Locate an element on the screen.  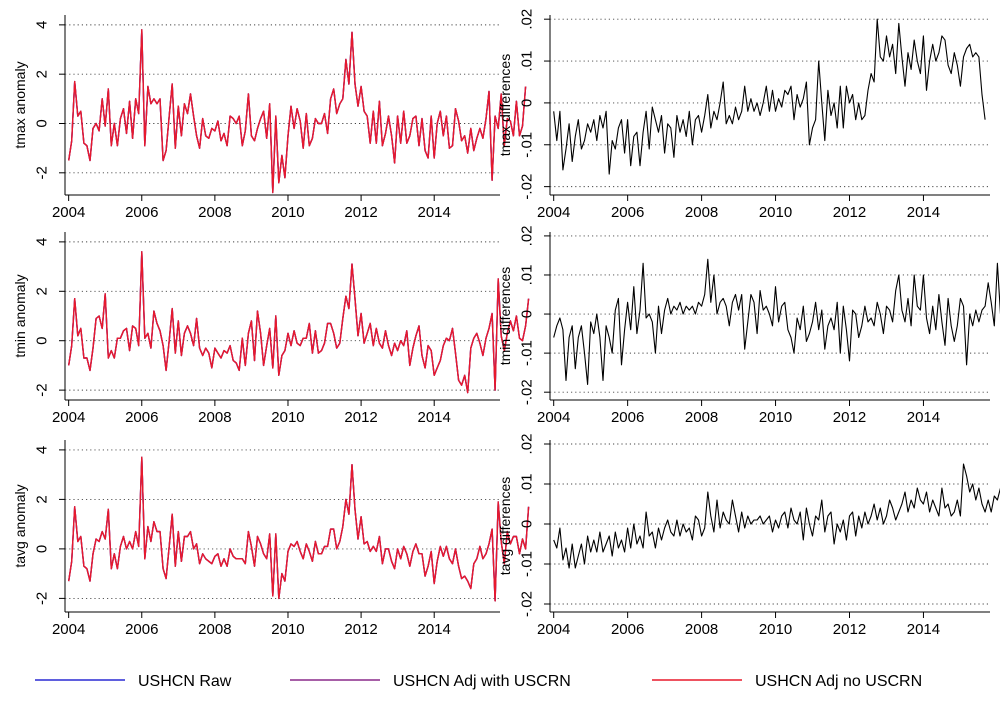
y-axis-title: tmin anomaly is located at coordinates (20, 315).